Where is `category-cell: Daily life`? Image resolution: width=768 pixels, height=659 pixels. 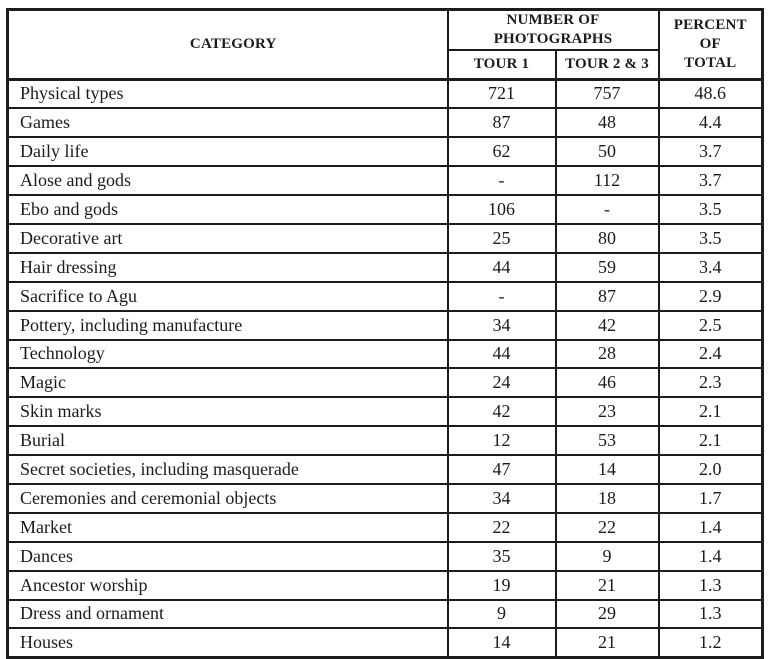 category-cell: Daily life is located at coordinates (227, 152).